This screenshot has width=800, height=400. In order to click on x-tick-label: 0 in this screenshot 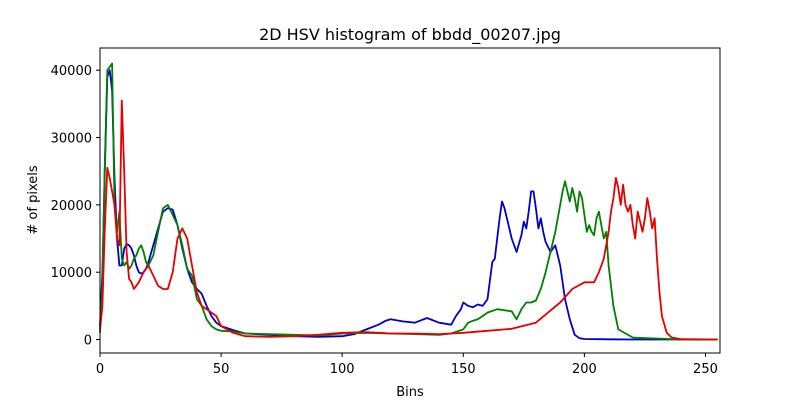, I will do `click(100, 369)`.